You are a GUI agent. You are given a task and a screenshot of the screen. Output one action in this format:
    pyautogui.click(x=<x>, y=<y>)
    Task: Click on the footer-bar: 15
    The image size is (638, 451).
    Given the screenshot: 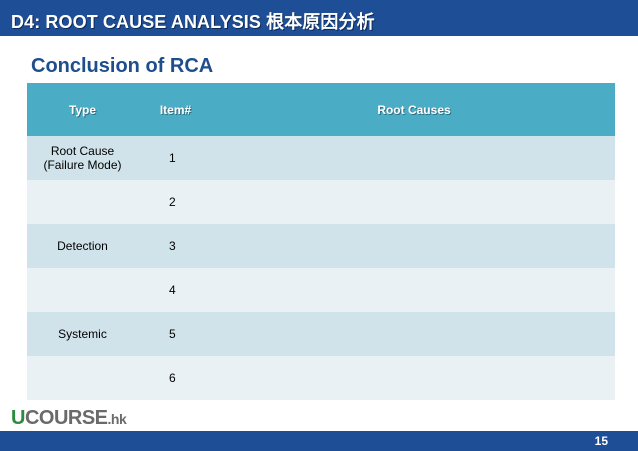 What is the action you would take?
    pyautogui.click(x=319, y=441)
    